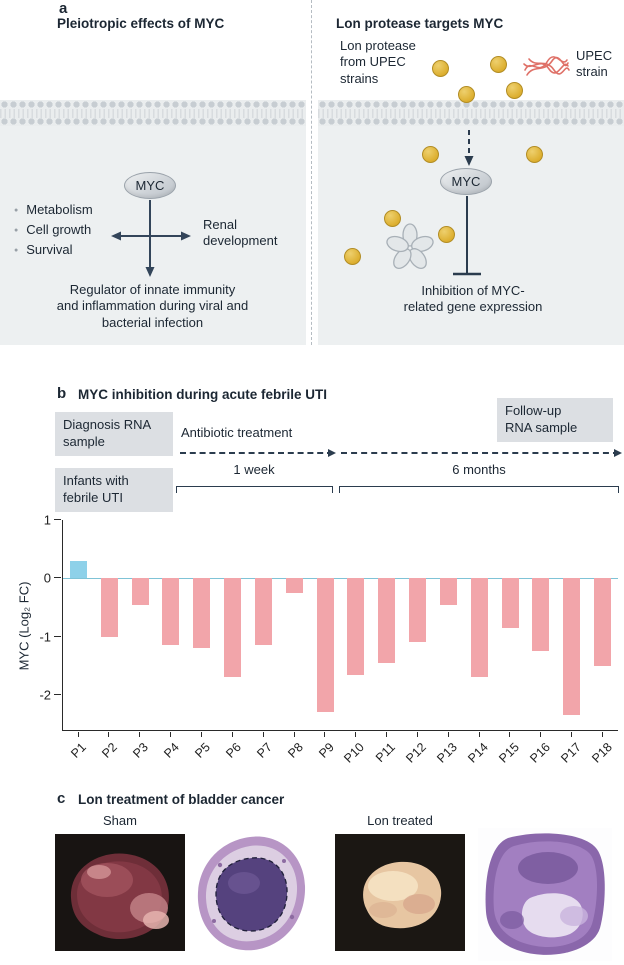  I want to click on lon-treated-bladder-photo, so click(400, 892).